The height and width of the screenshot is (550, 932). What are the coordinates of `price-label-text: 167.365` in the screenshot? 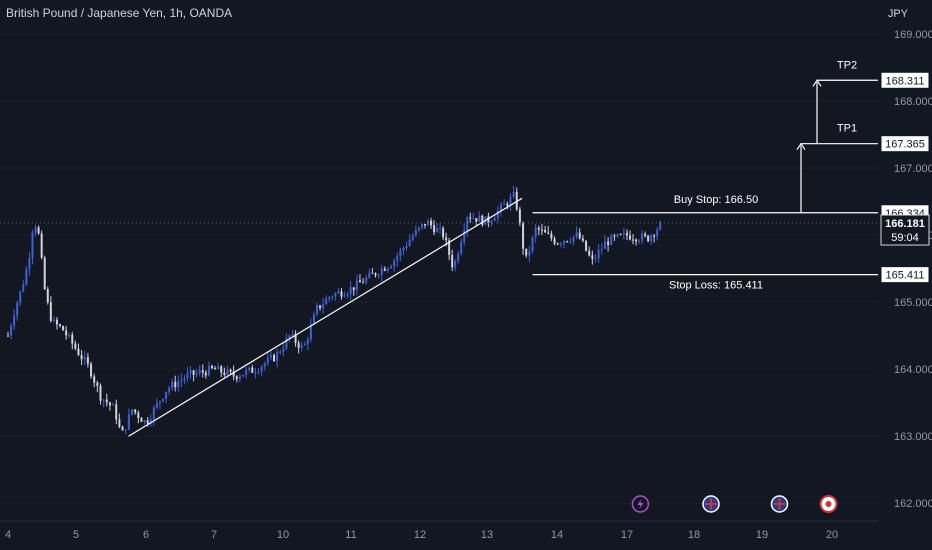 It's located at (905, 145).